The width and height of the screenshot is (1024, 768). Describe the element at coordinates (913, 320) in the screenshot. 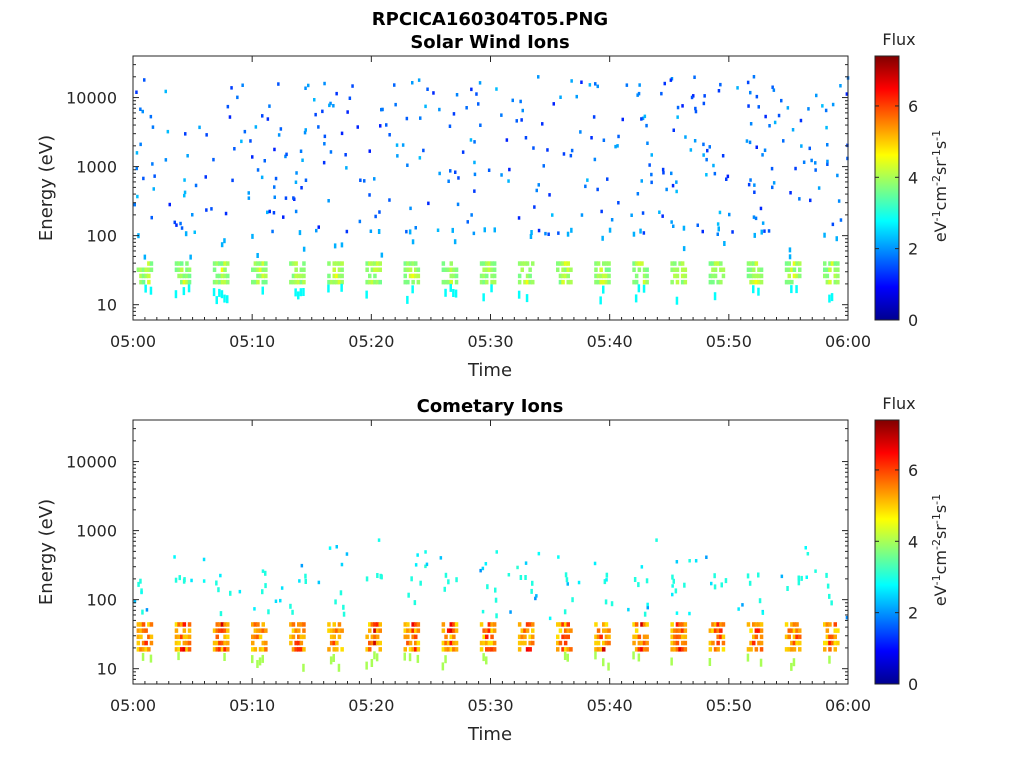

I see `colorbar-tick-label: 0` at that location.